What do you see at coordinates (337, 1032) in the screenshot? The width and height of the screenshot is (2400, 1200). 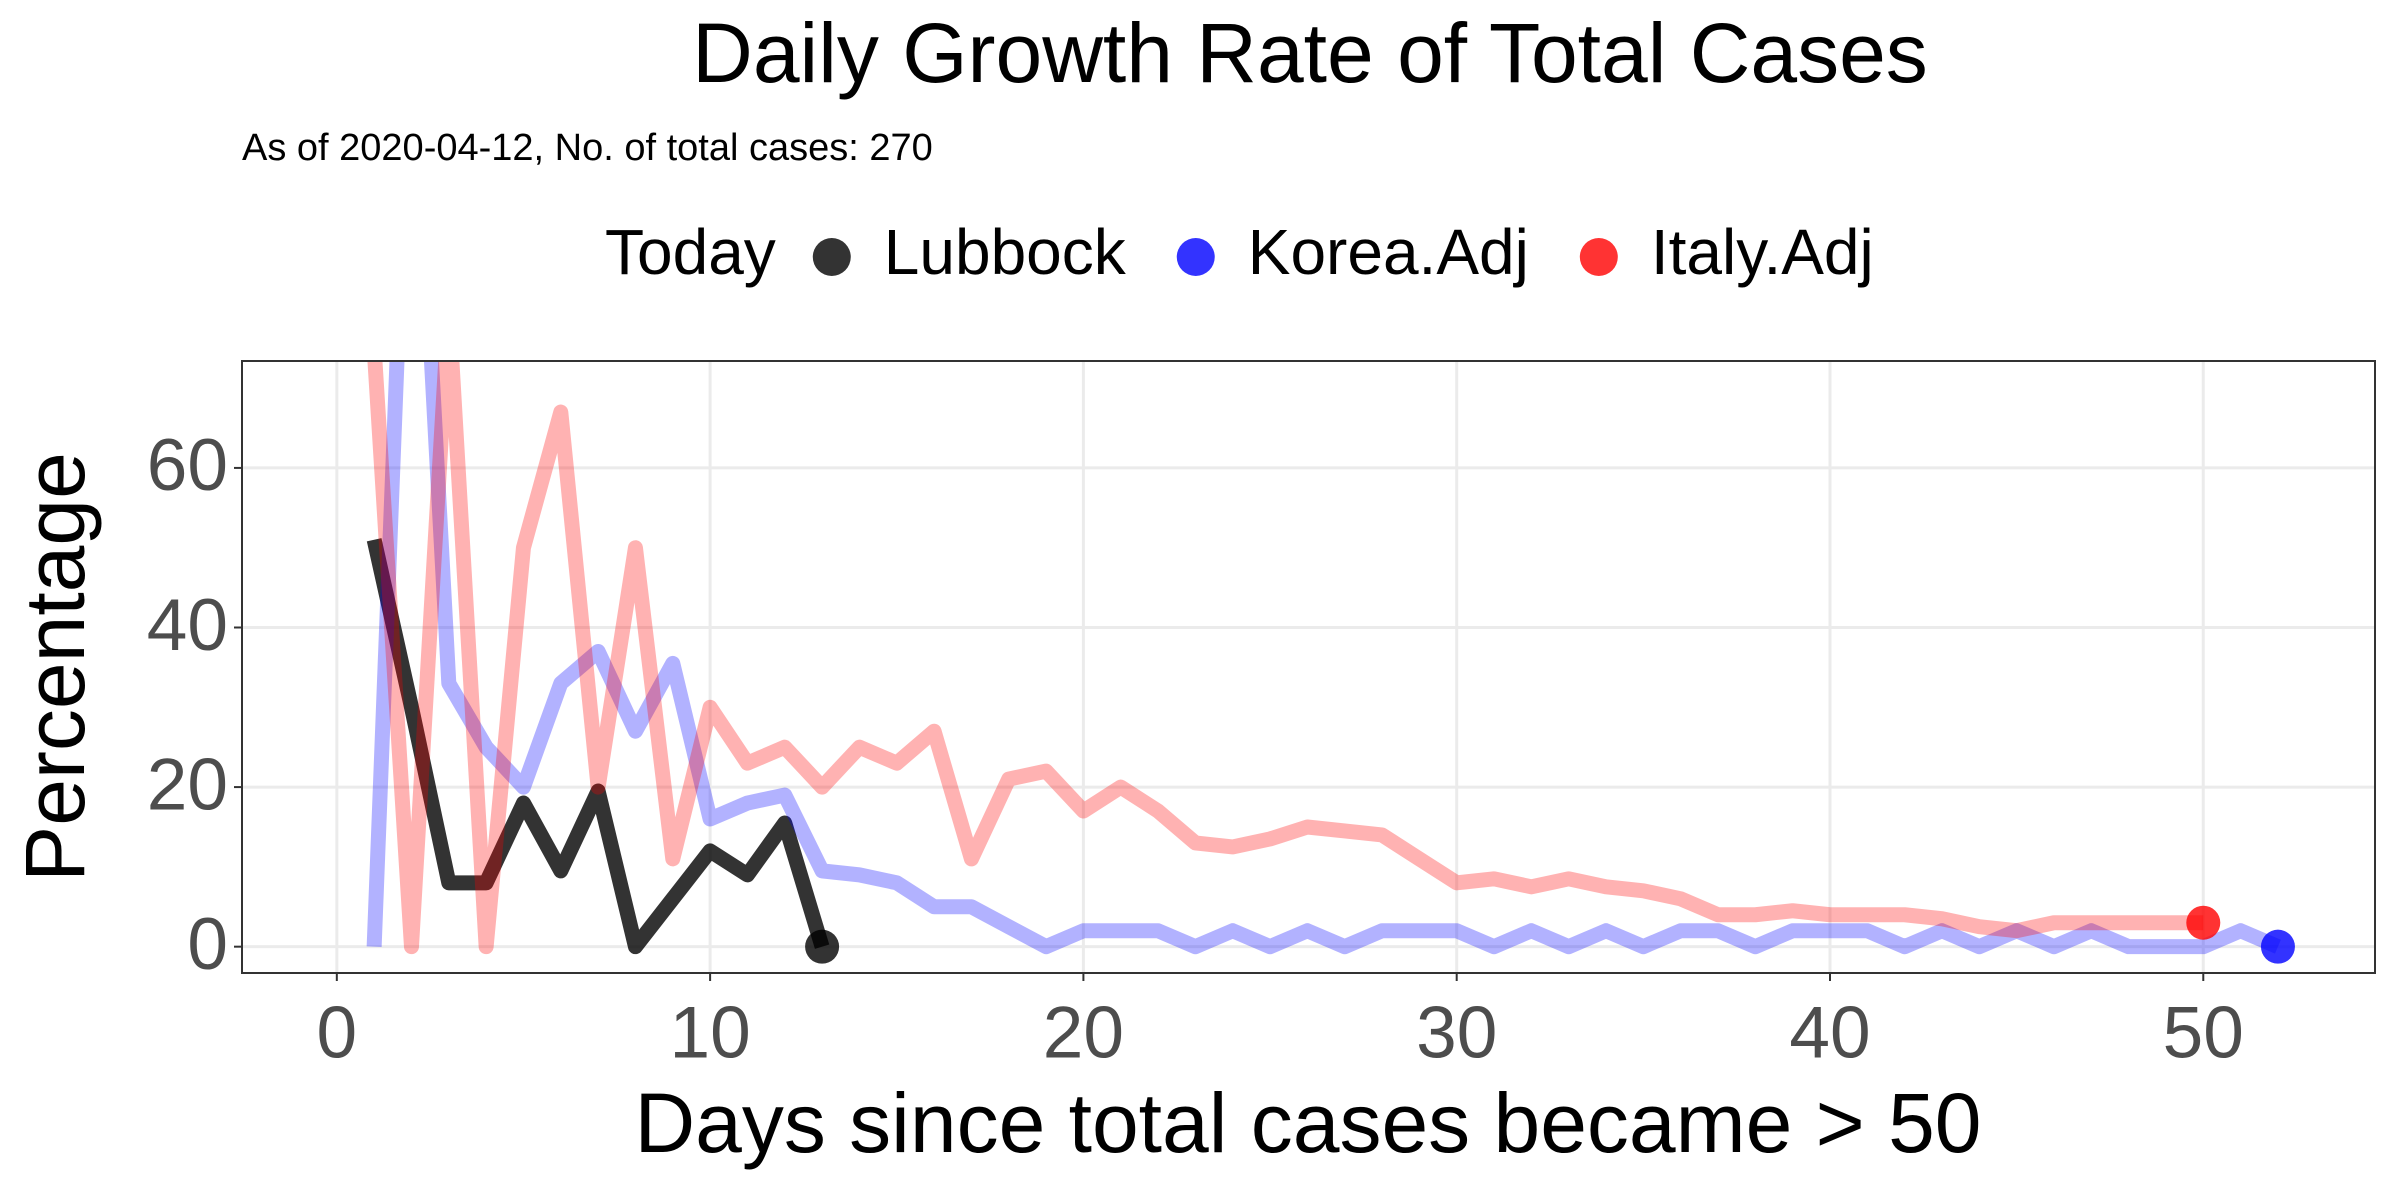 I see `x-tick-label: 0` at bounding box center [337, 1032].